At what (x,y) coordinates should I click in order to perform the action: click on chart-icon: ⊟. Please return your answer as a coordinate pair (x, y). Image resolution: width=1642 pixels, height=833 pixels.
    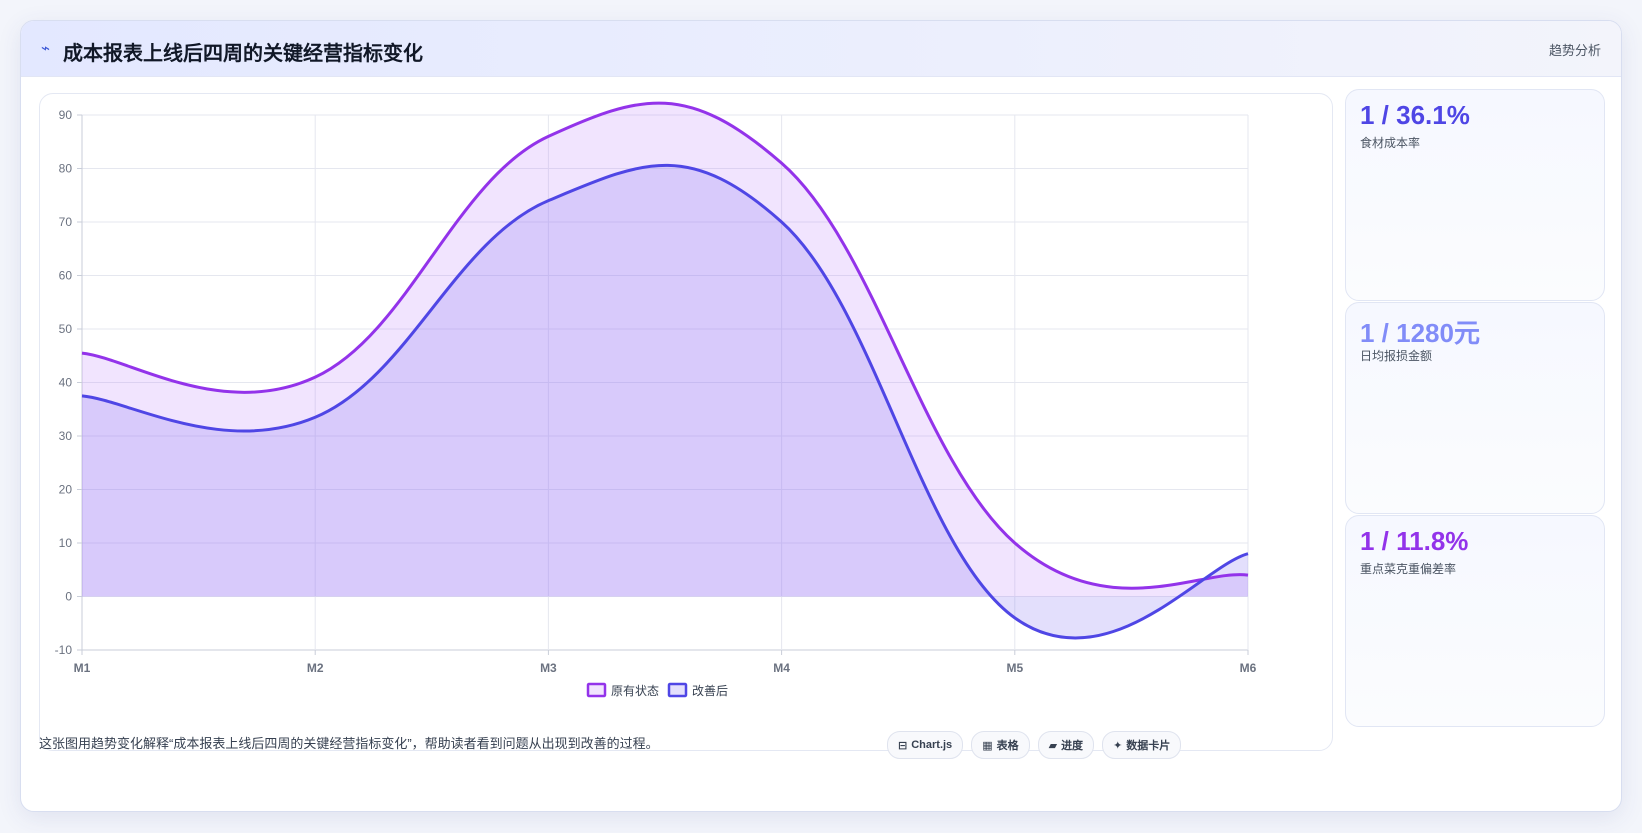
    Looking at the image, I should click on (903, 745).